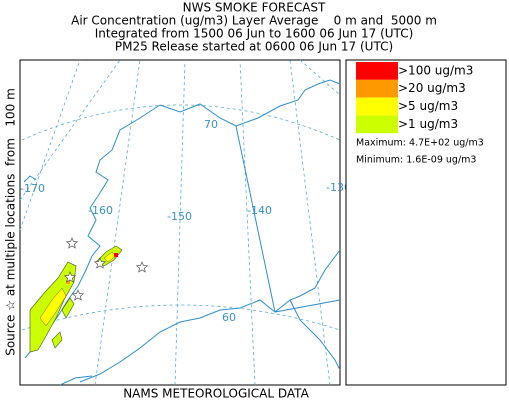  I want to click on smoke-plumes, so click(76, 299).